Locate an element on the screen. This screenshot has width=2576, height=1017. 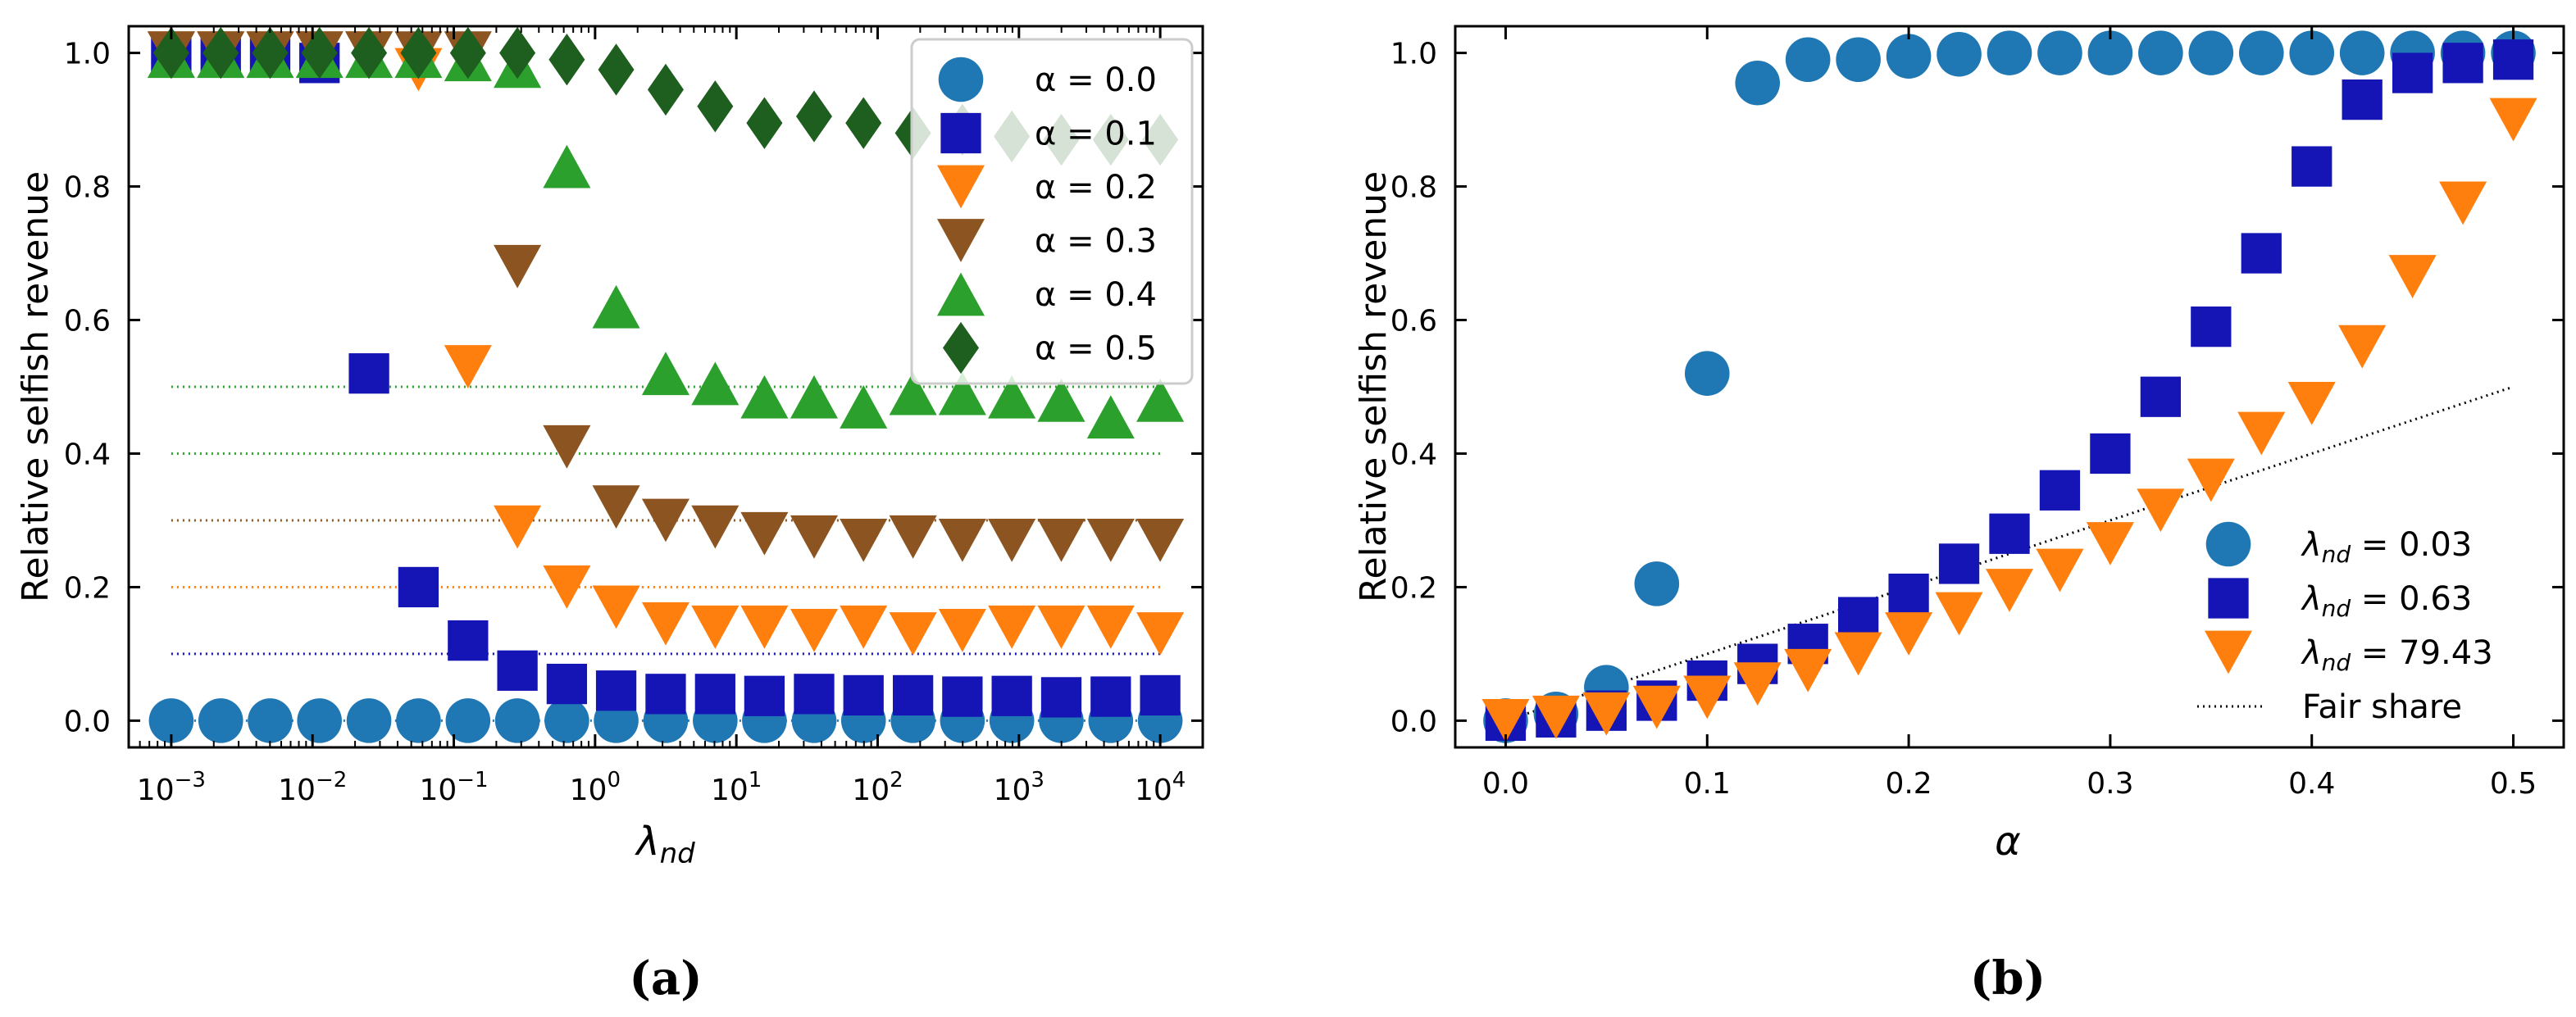
b-point-lambda_79.43-7 is located at coordinates (1858, 654).